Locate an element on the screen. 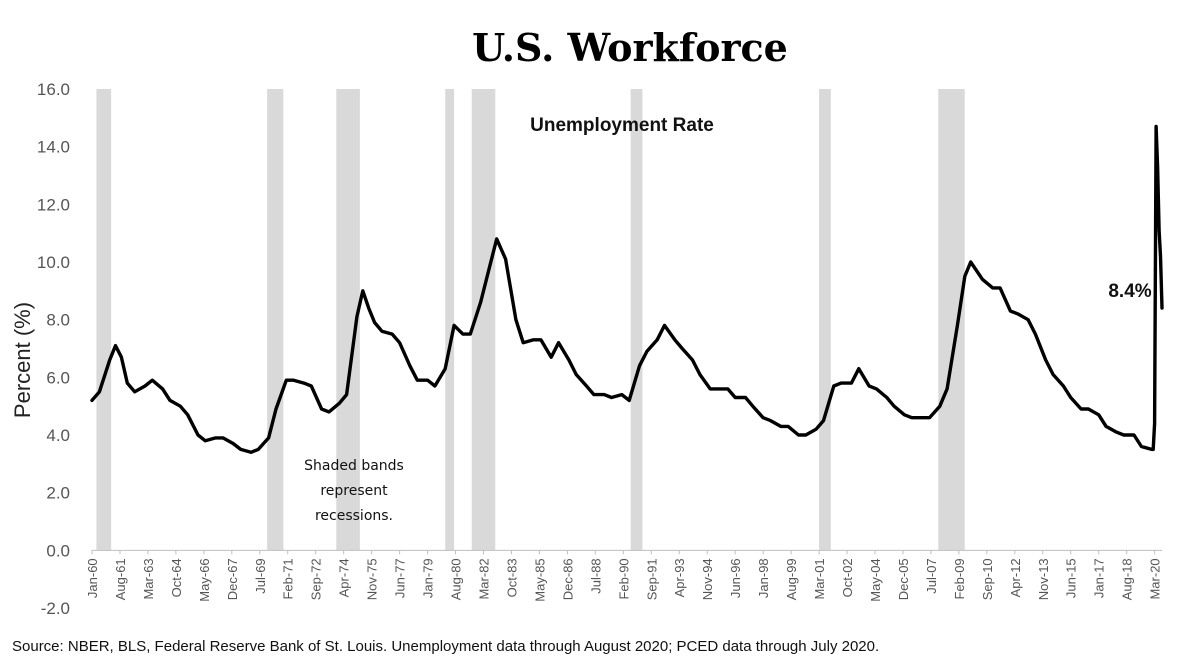 The width and height of the screenshot is (1200, 671). x-tick-label-25: Aug-99 is located at coordinates (791, 579).